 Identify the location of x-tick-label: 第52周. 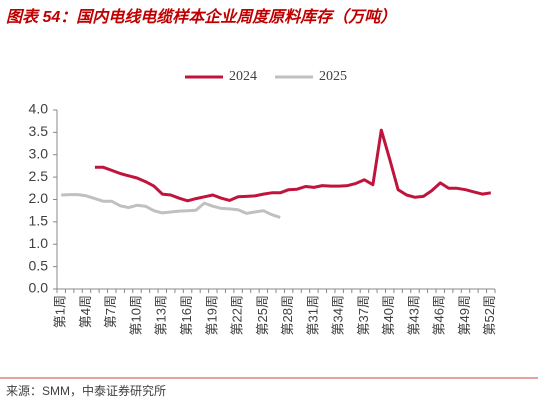
(489, 315).